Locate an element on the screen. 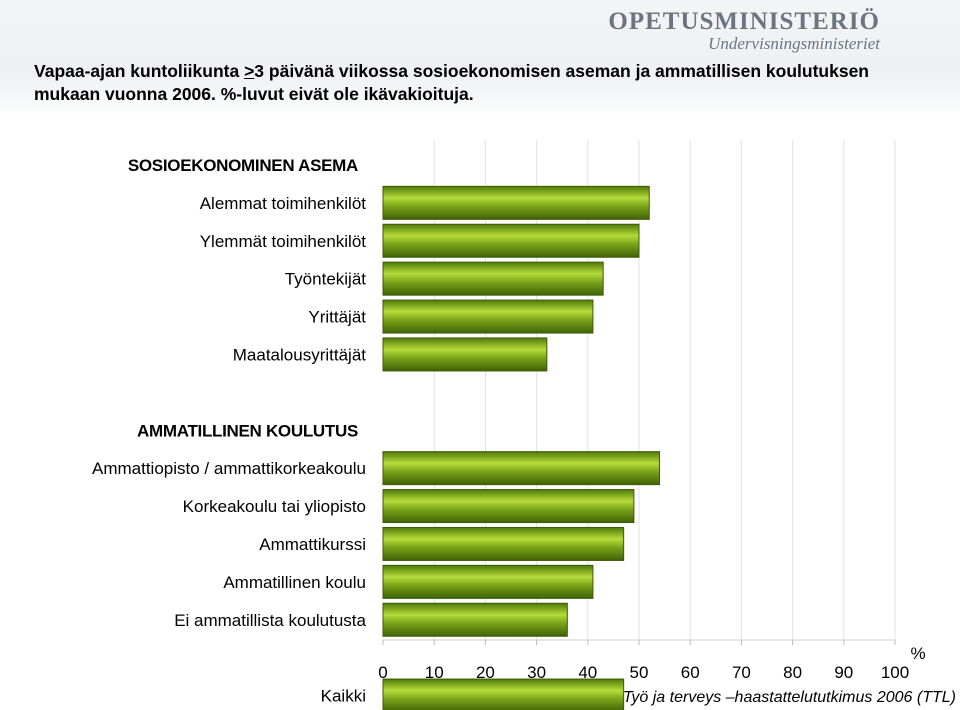 This screenshot has width=960, height=710. category-label: Ammattikurssi is located at coordinates (312, 544).